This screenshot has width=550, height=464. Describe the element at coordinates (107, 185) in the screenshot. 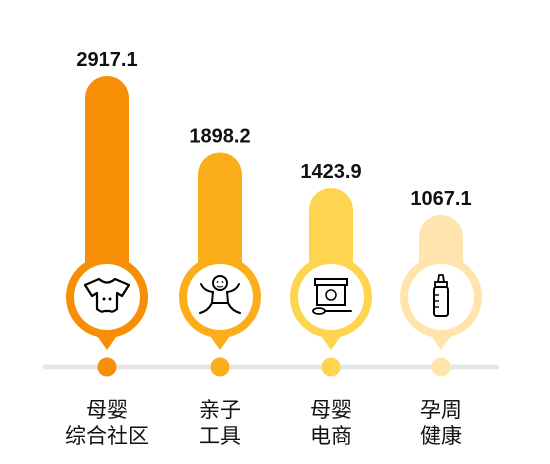

I see `bar` at that location.